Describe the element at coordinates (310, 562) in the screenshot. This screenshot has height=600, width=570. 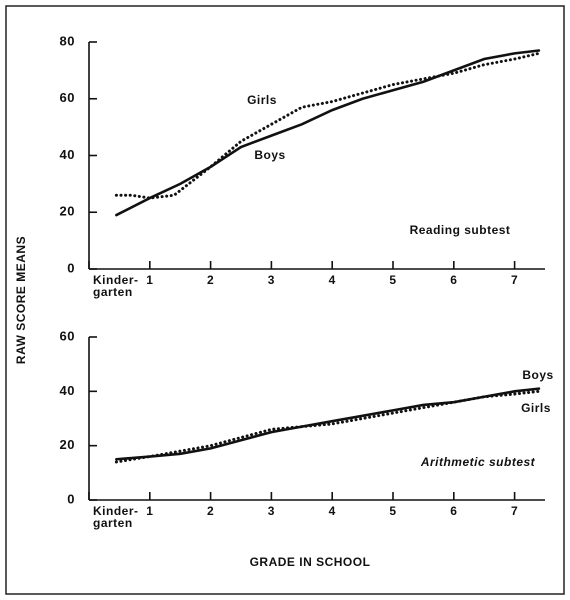
I see `x-axis-label: GRADE IN SCHOOL` at that location.